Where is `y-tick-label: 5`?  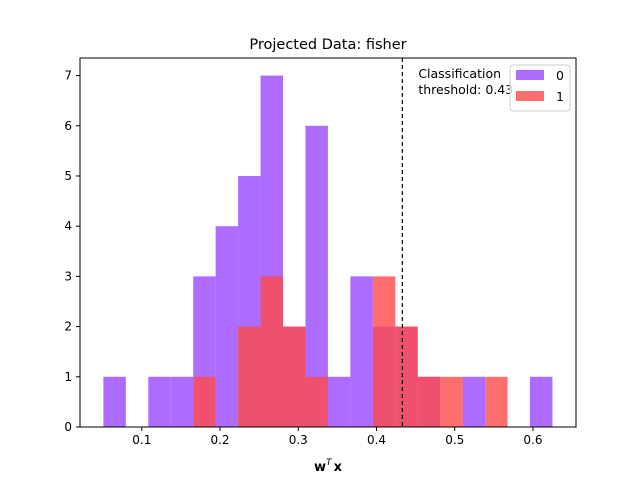
y-tick-label: 5 is located at coordinates (68, 176).